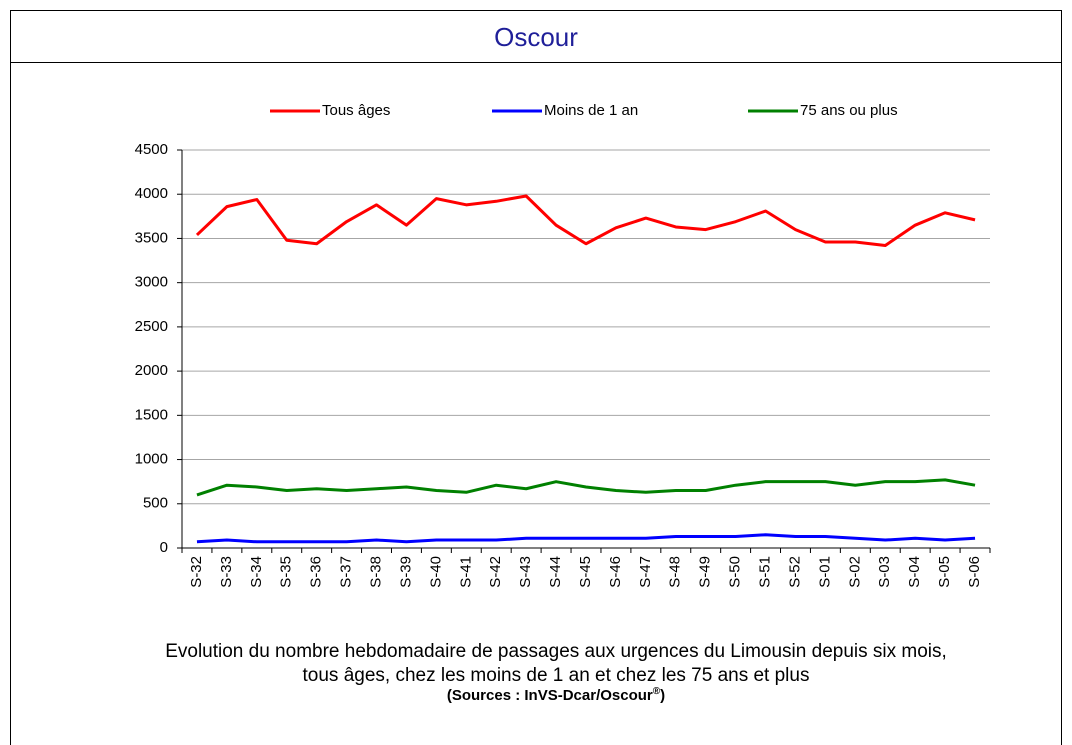 This screenshot has width=1072, height=745. What do you see at coordinates (824, 572) in the screenshot?
I see `x-tick-label: S-01` at bounding box center [824, 572].